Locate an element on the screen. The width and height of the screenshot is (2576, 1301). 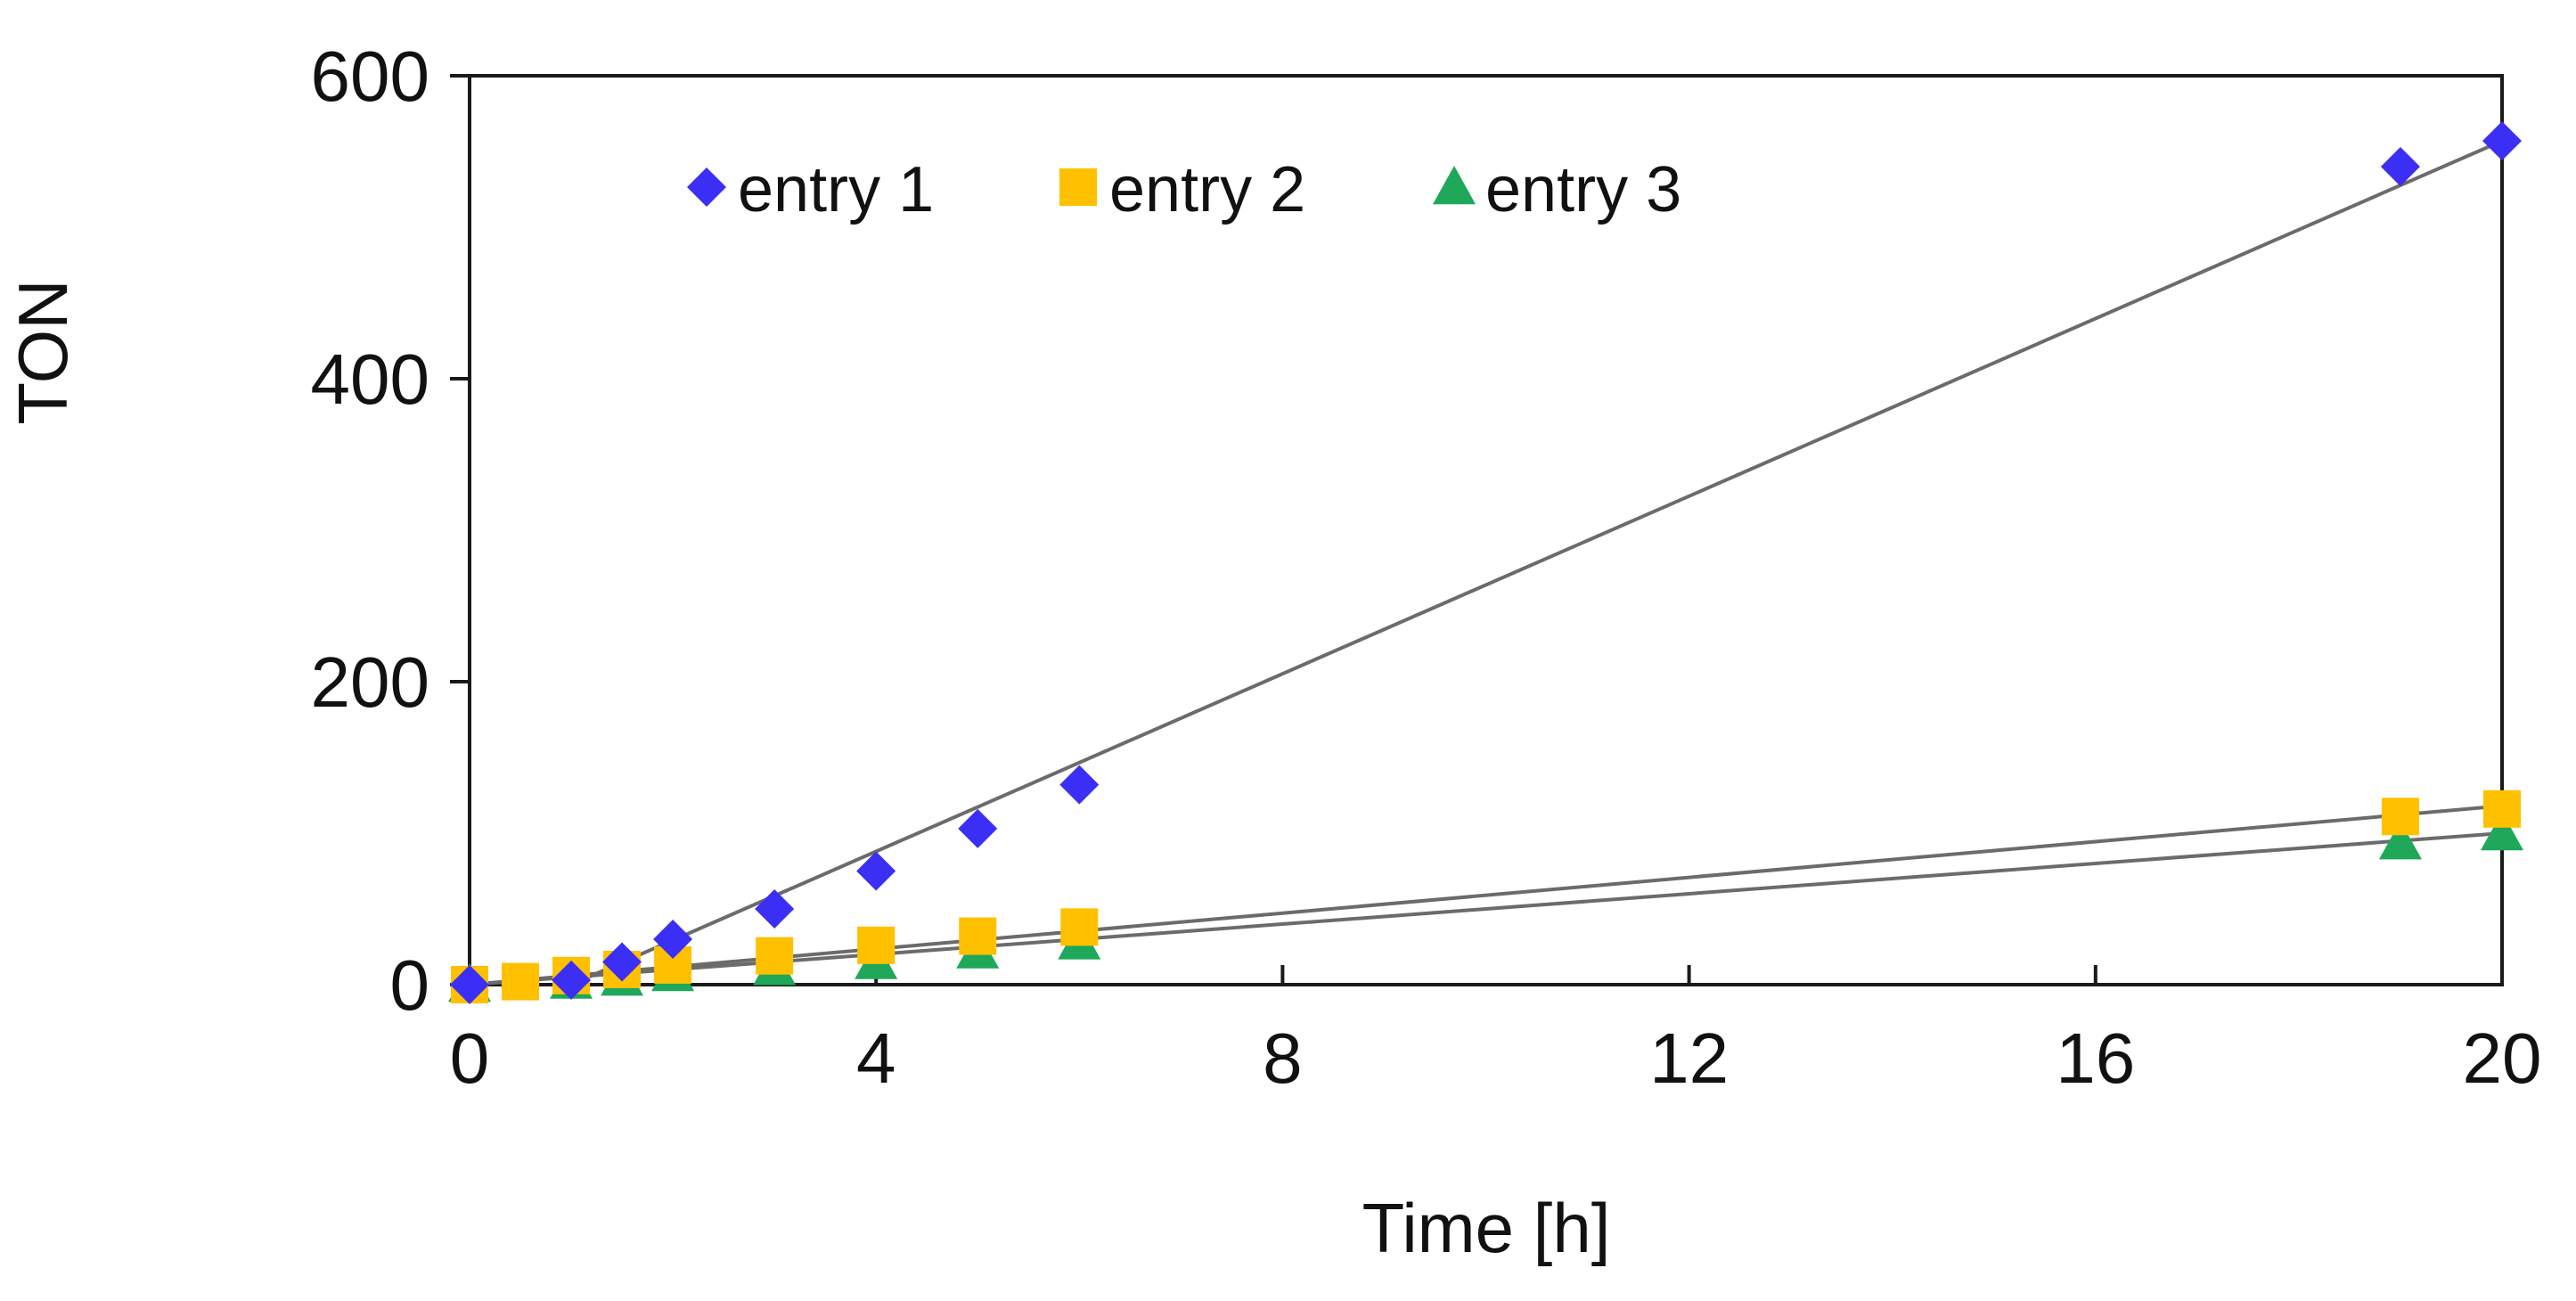
x-tick-label: 4 is located at coordinates (876, 1059).